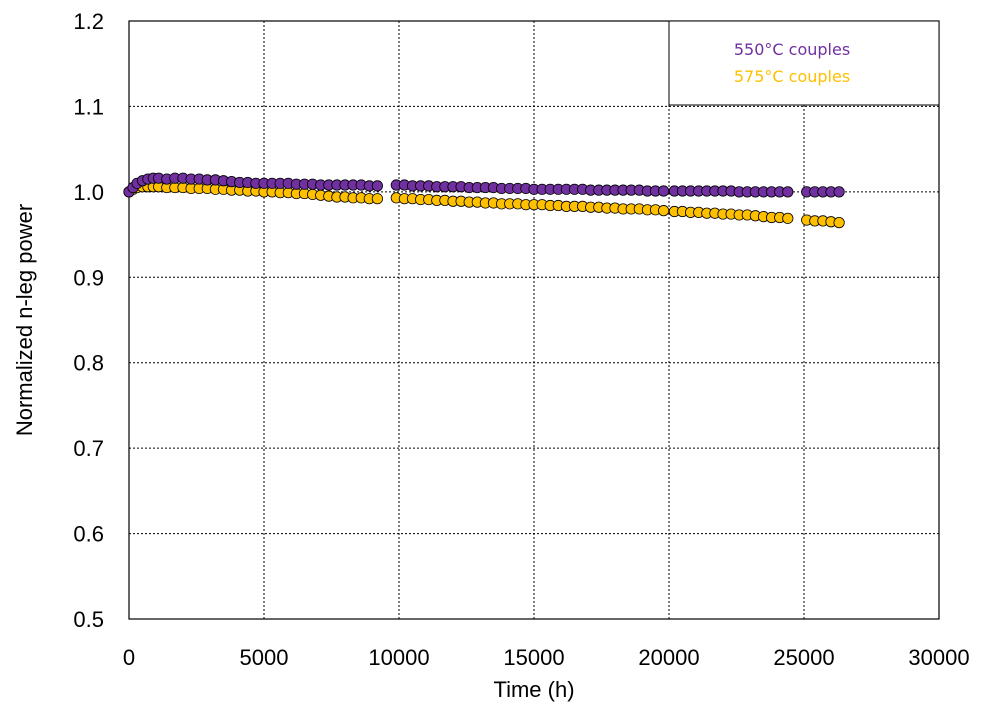  Describe the element at coordinates (88, 192) in the screenshot. I see `y-tick-label: 1.0` at that location.